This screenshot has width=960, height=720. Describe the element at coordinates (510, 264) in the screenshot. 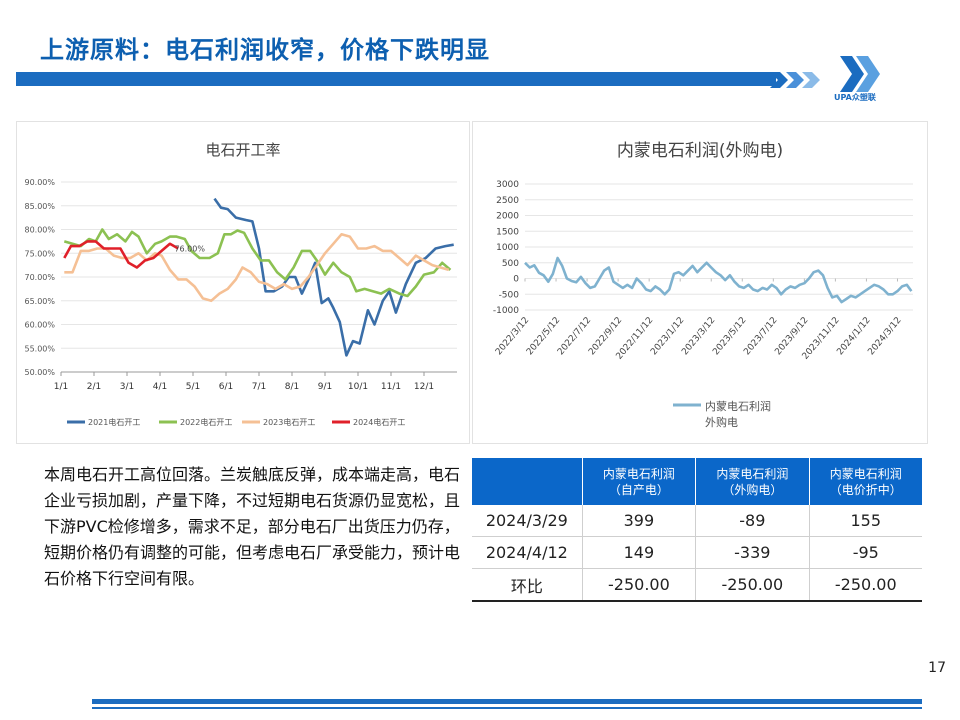

I see `y-tick-label: 500` at that location.